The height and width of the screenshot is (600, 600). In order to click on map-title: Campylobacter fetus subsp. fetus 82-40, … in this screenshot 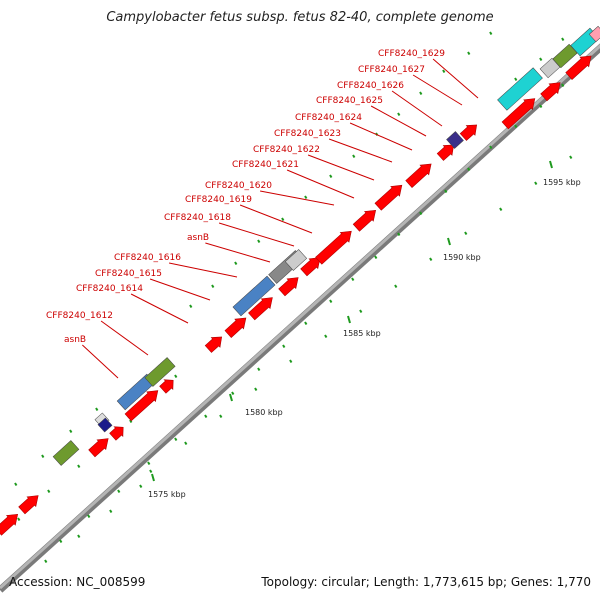, I will do `click(300, 17)`.